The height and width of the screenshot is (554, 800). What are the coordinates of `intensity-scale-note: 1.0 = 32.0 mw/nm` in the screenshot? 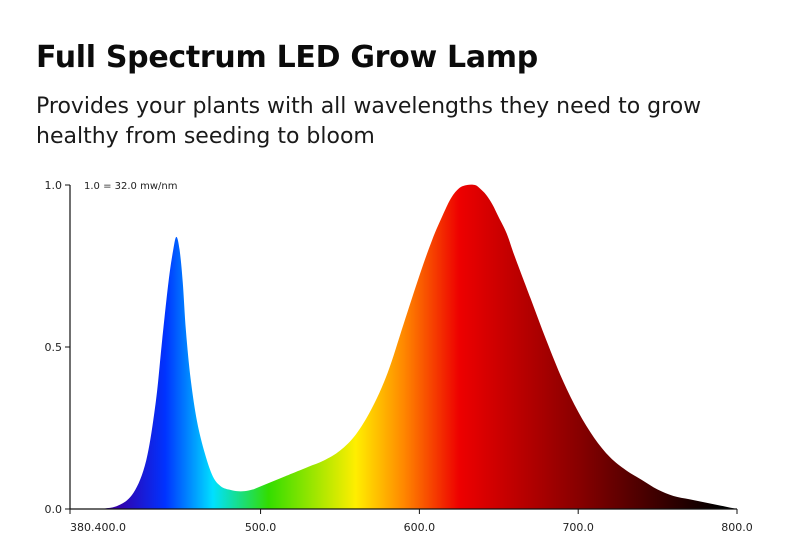 It's located at (130, 186).